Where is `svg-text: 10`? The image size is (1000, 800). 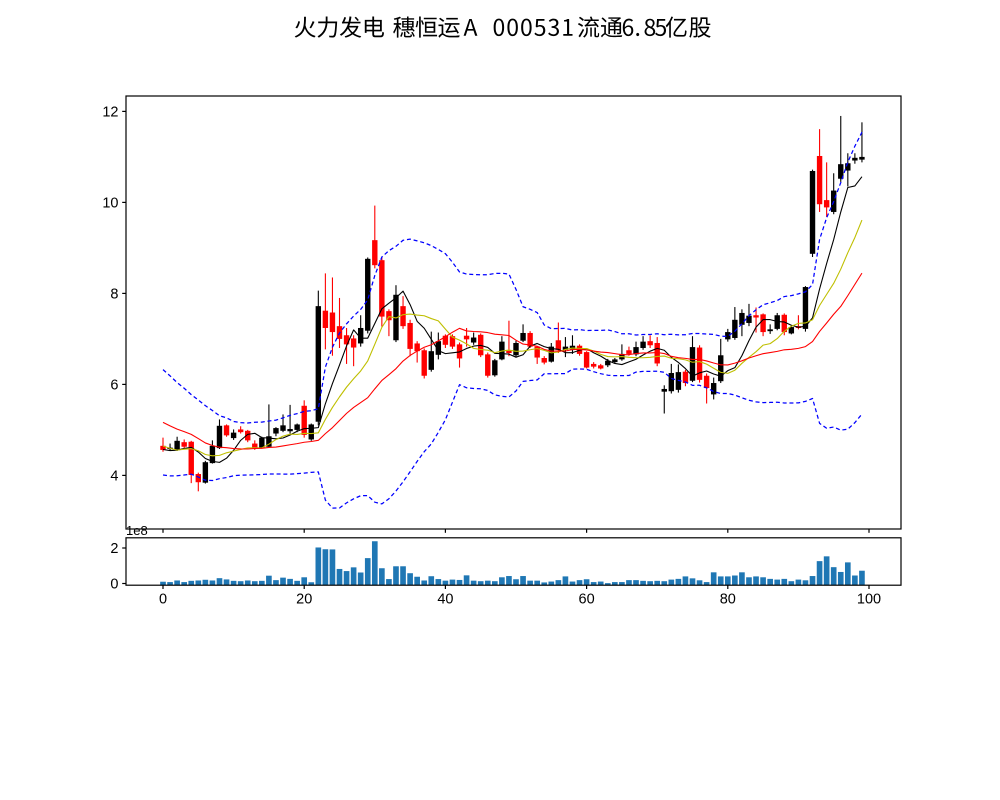 svg-text: 10 is located at coordinates (110, 203).